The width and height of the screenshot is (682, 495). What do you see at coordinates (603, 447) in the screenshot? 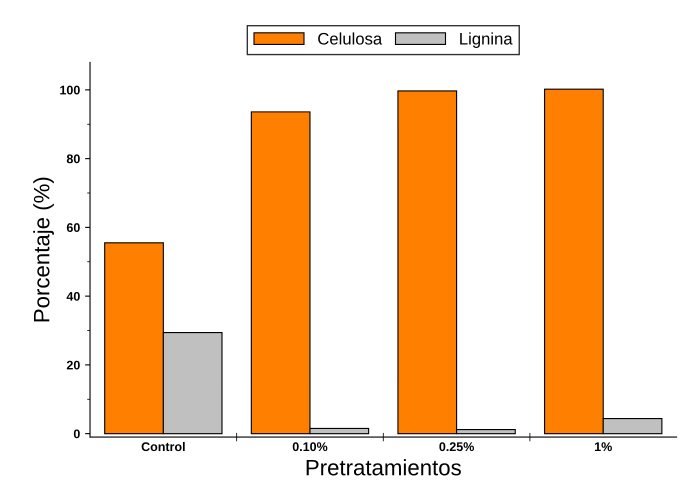
I see `x-tick-label: 1%` at bounding box center [603, 447].